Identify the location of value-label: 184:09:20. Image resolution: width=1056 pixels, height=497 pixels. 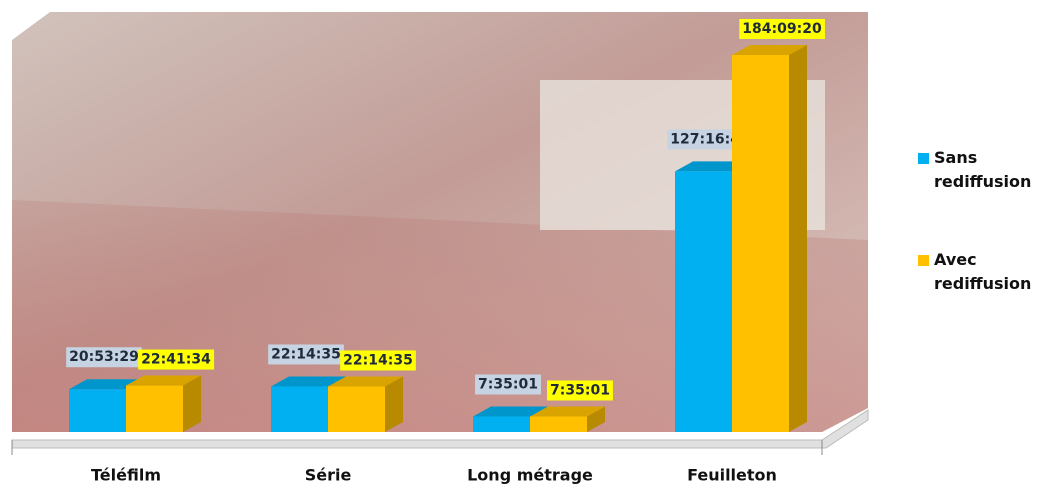
(782, 29).